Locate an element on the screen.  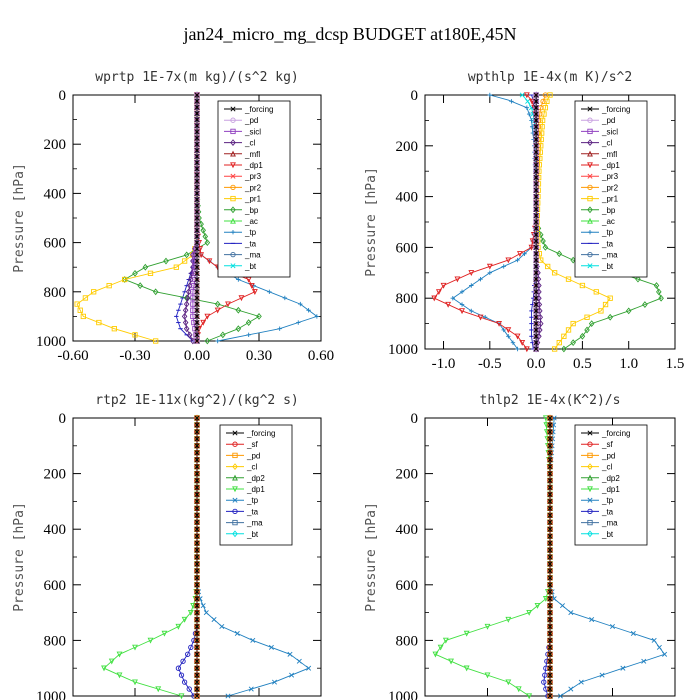
legend-label: _pr2 is located at coordinates (610, 187).